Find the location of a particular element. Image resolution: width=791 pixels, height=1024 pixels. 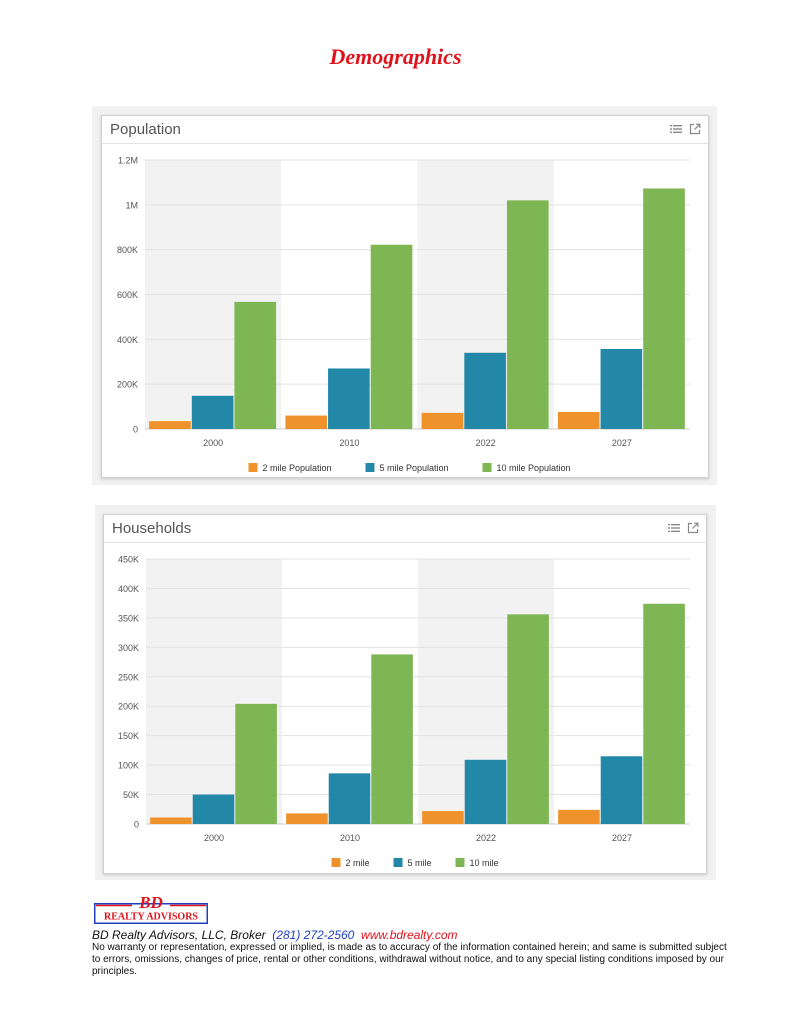

households-y-tick-label: 400K is located at coordinates (128, 589).